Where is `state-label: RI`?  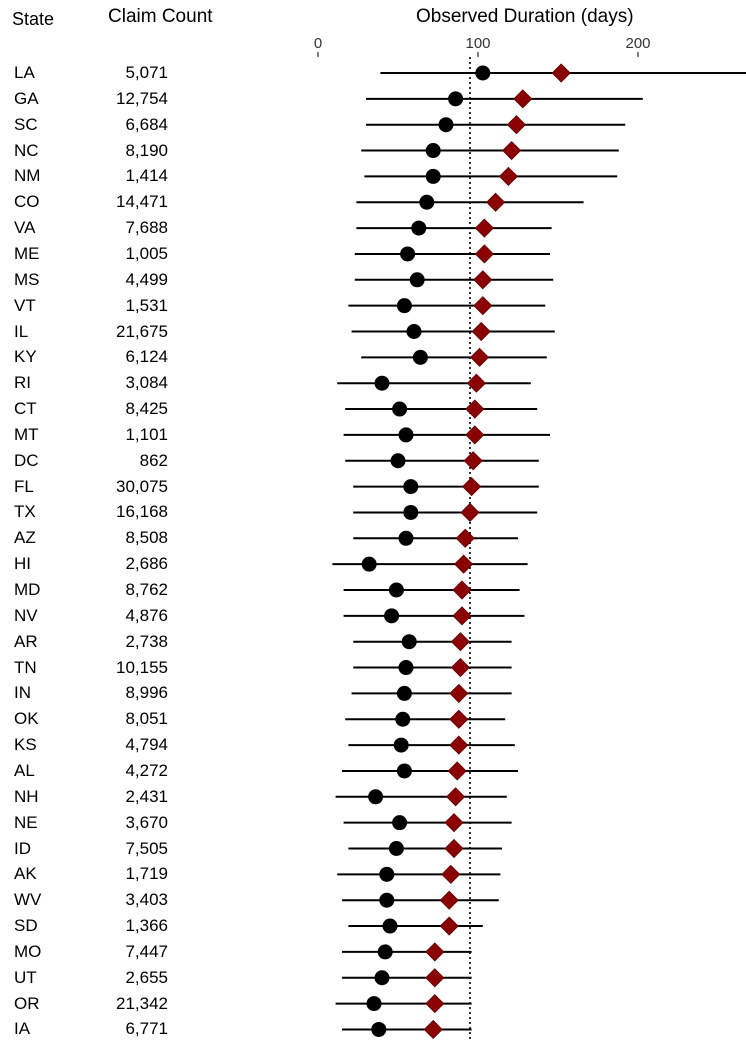 state-label: RI is located at coordinates (22, 383).